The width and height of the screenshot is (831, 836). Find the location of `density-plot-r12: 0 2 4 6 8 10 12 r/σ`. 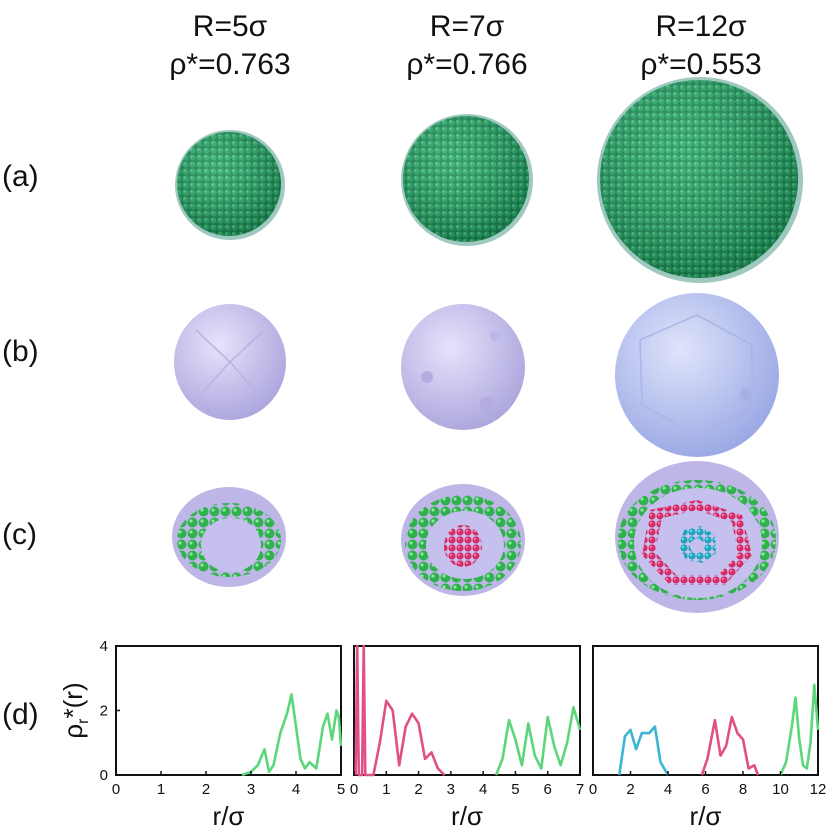

density-plot-r12: 0 2 4 6 8 10 12 r/σ is located at coordinates (708, 738).